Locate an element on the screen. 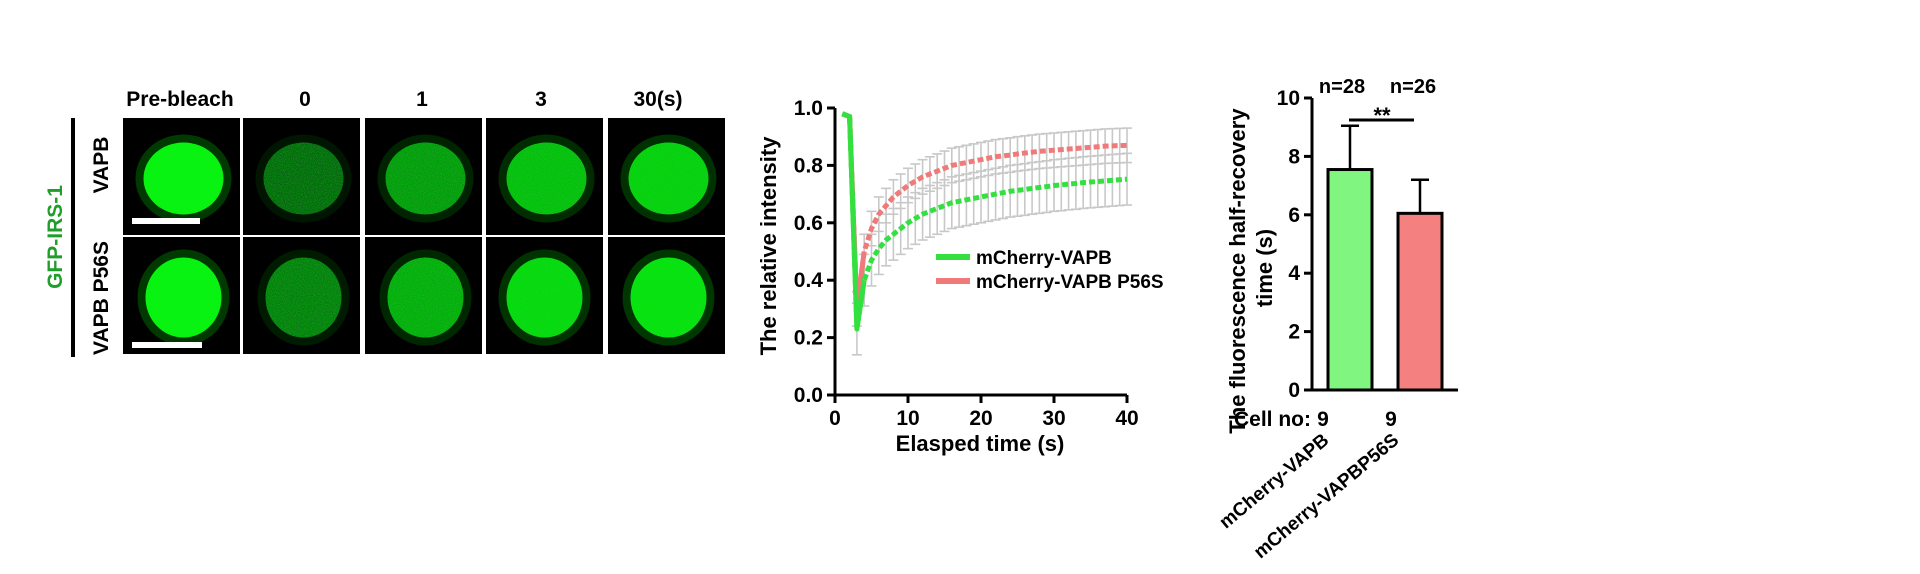  series-lines is located at coordinates (984, 221).